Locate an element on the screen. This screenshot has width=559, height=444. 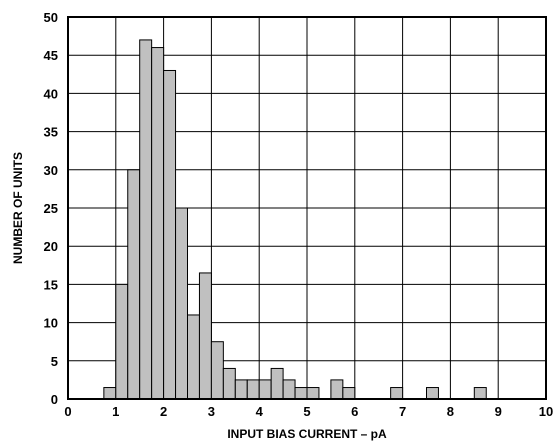
x-tick-label: 7 is located at coordinates (402, 411).